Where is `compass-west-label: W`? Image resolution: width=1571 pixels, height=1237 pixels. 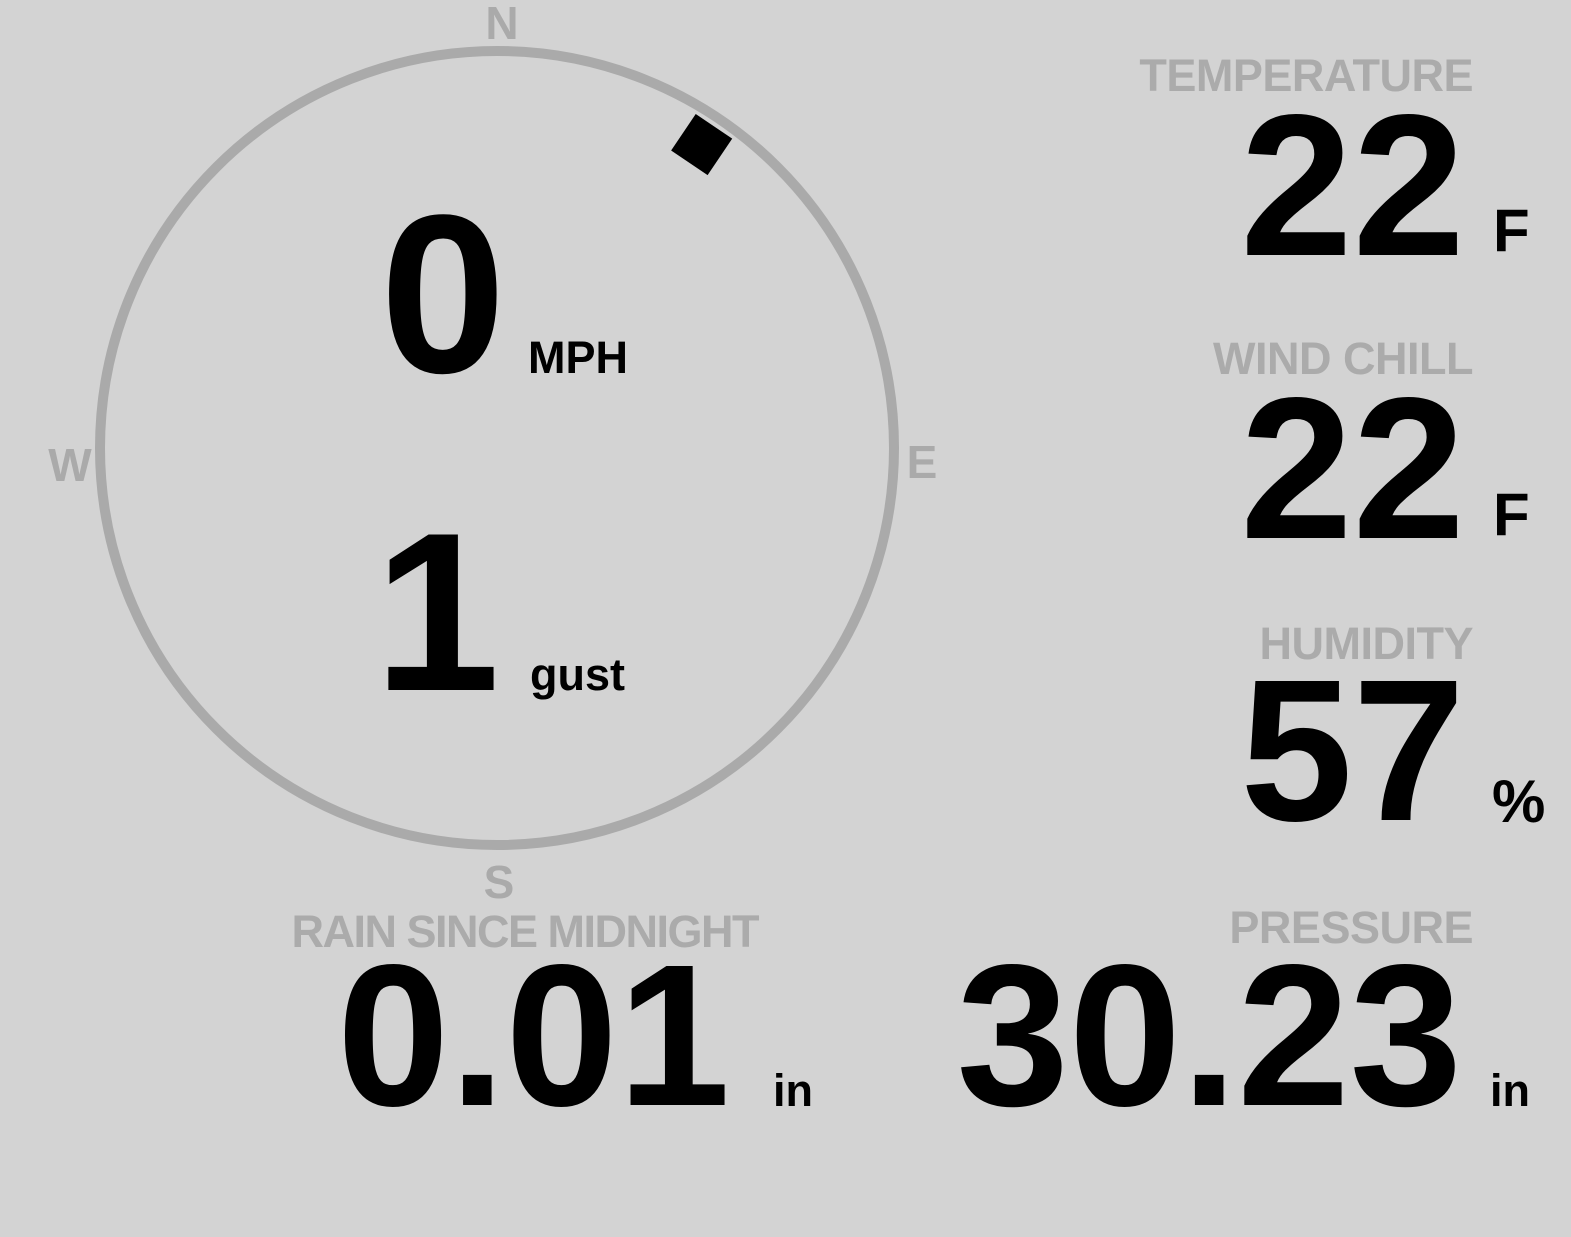 compass-west-label: W is located at coordinates (70, 465).